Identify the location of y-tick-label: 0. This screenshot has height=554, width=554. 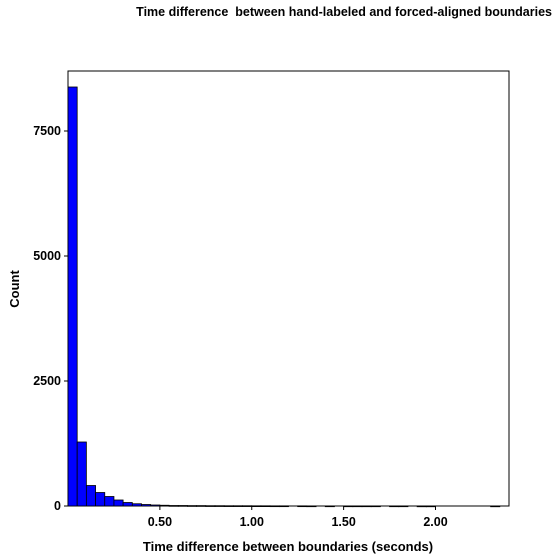
(57, 506).